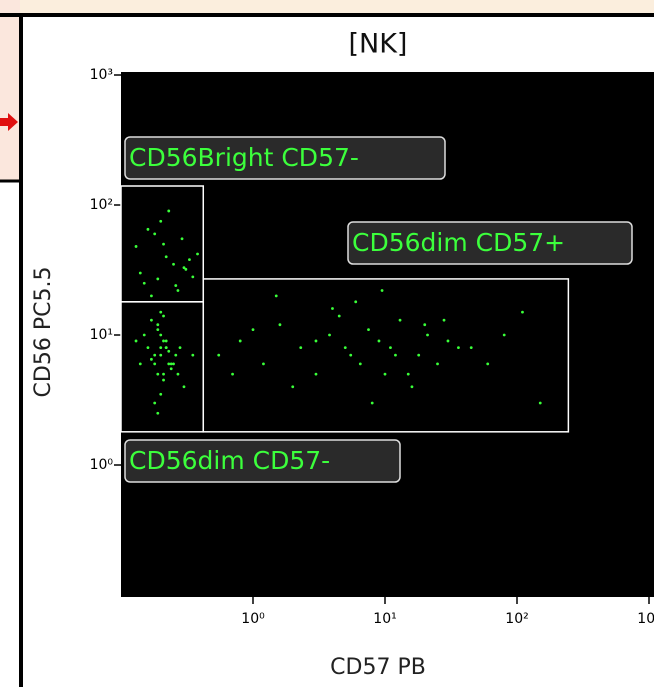 This screenshot has height=687, width=654. I want to click on arrow, so click(9, 122).